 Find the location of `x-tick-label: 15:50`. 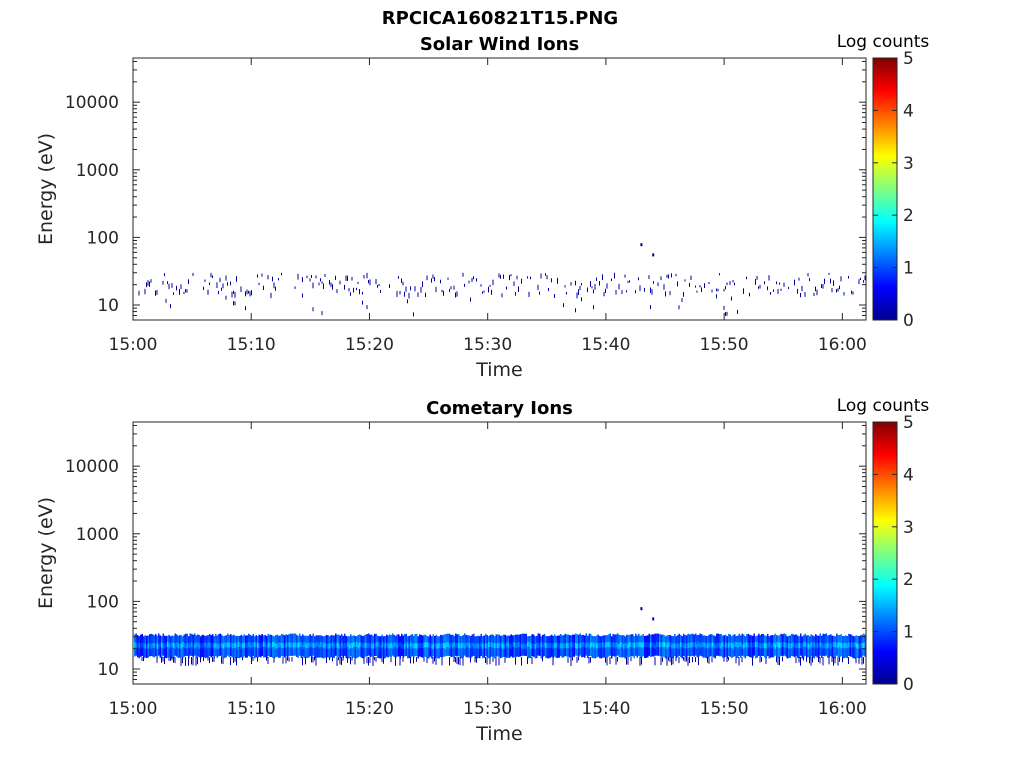

x-tick-label: 15:50 is located at coordinates (724, 345).